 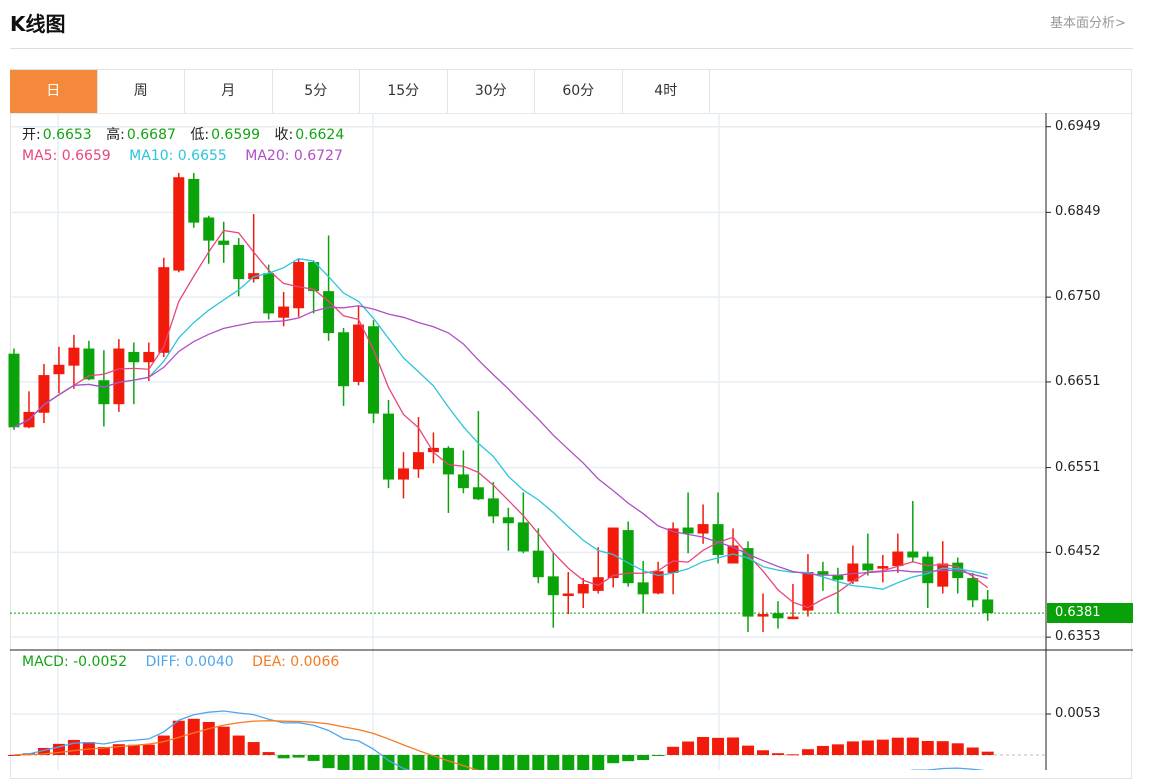 I want to click on tab-4hour: 4时, so click(x=666, y=91).